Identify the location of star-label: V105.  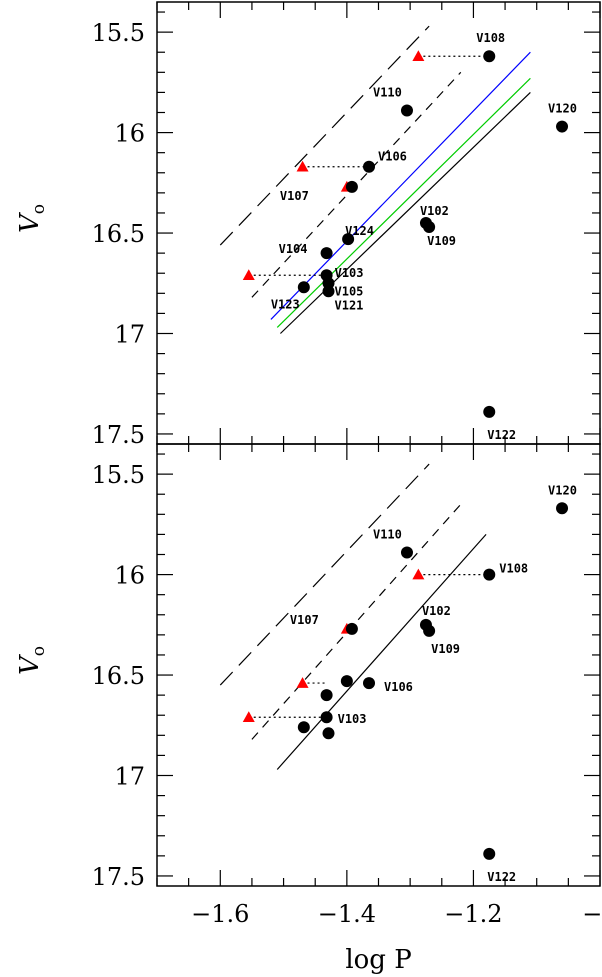
(349, 291).